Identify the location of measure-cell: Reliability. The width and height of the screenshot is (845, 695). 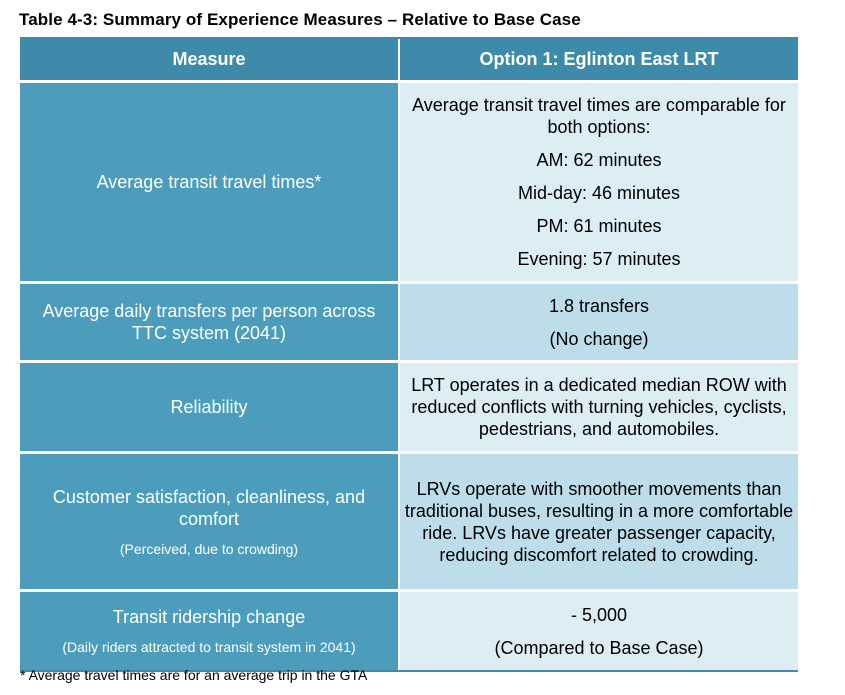
(210, 407).